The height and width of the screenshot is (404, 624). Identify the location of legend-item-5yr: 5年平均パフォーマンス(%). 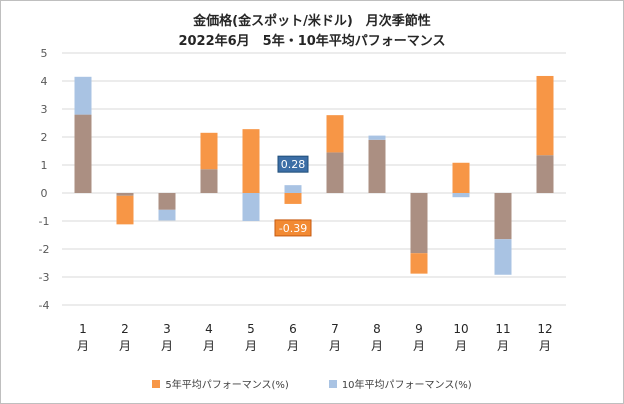
(220, 383).